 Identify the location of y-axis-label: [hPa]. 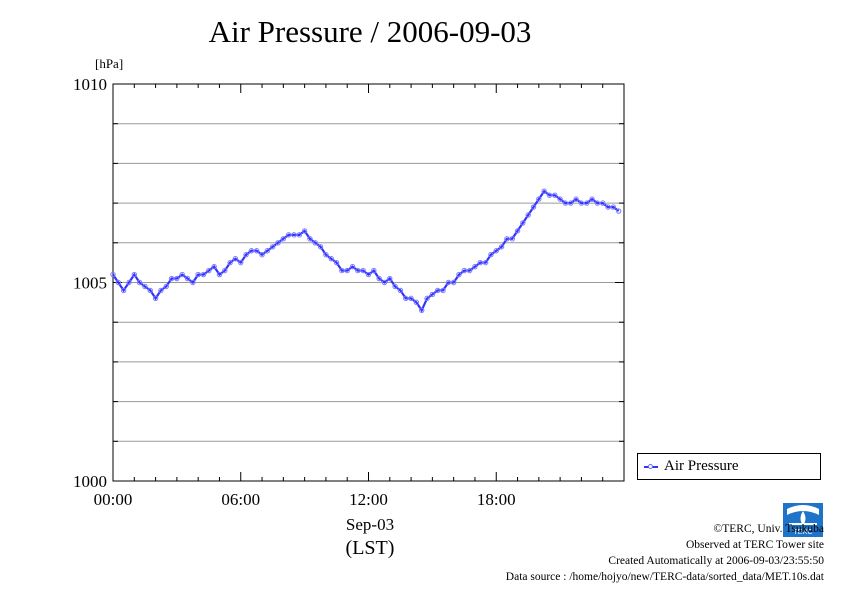
(109, 63).